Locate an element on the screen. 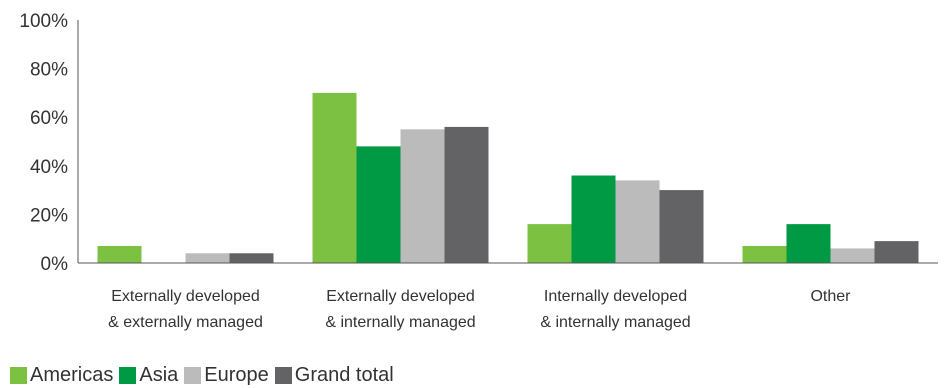  legend-label: Americas is located at coordinates (72, 375).